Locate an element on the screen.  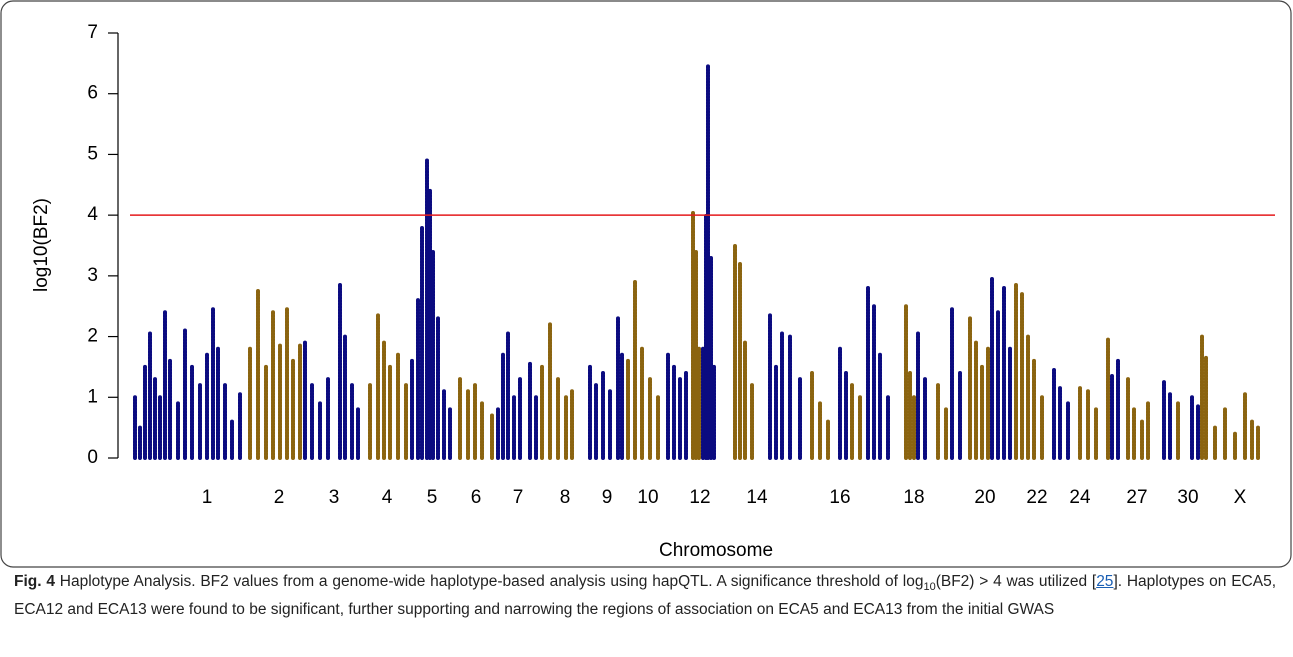
x-tick-label: 16 is located at coordinates (839, 497).